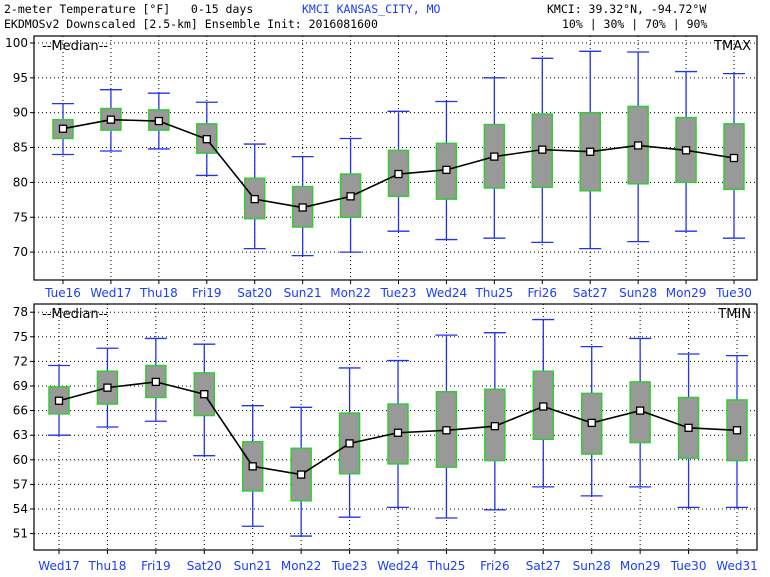  What do you see at coordinates (16, 43) in the screenshot?
I see `panel1-ytick-label: 100` at bounding box center [16, 43].